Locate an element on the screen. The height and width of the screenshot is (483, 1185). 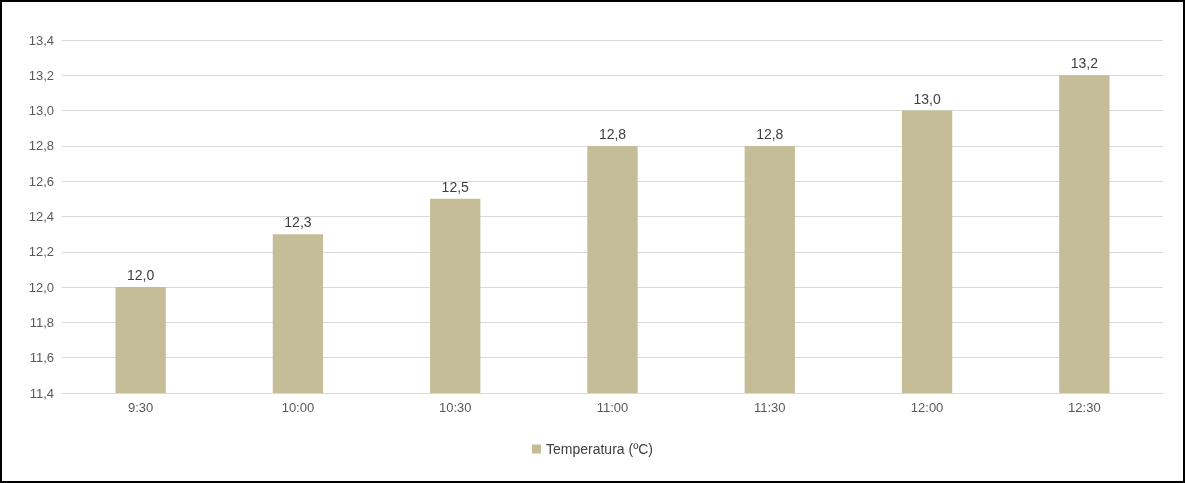
x-tick-label: 12:00 is located at coordinates (927, 407).